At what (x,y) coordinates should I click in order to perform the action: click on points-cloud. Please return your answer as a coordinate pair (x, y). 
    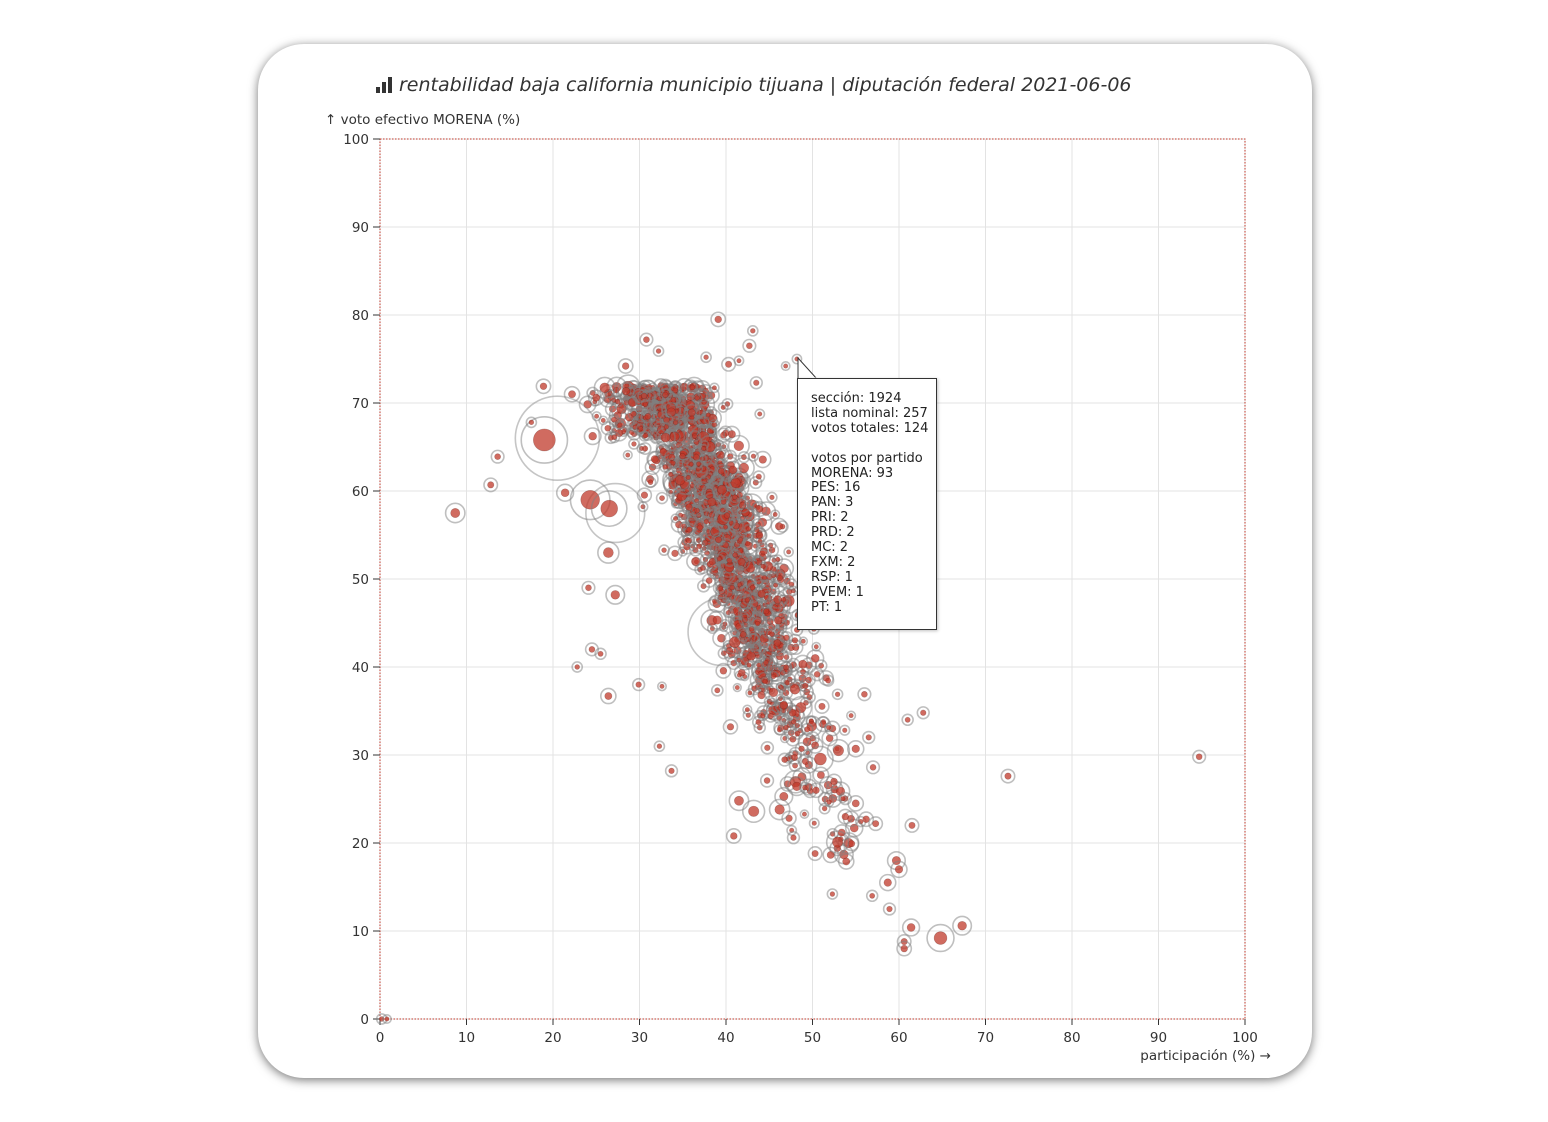
    Looking at the image, I should click on (690, 619).